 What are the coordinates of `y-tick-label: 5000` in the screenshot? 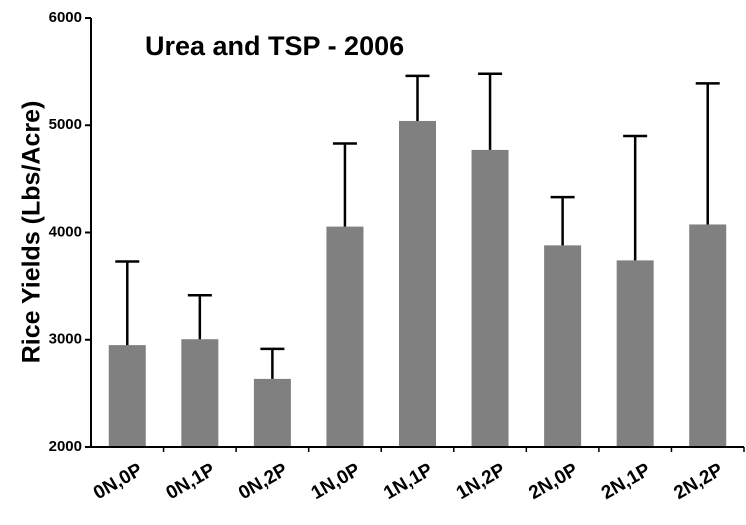 It's located at (65, 124).